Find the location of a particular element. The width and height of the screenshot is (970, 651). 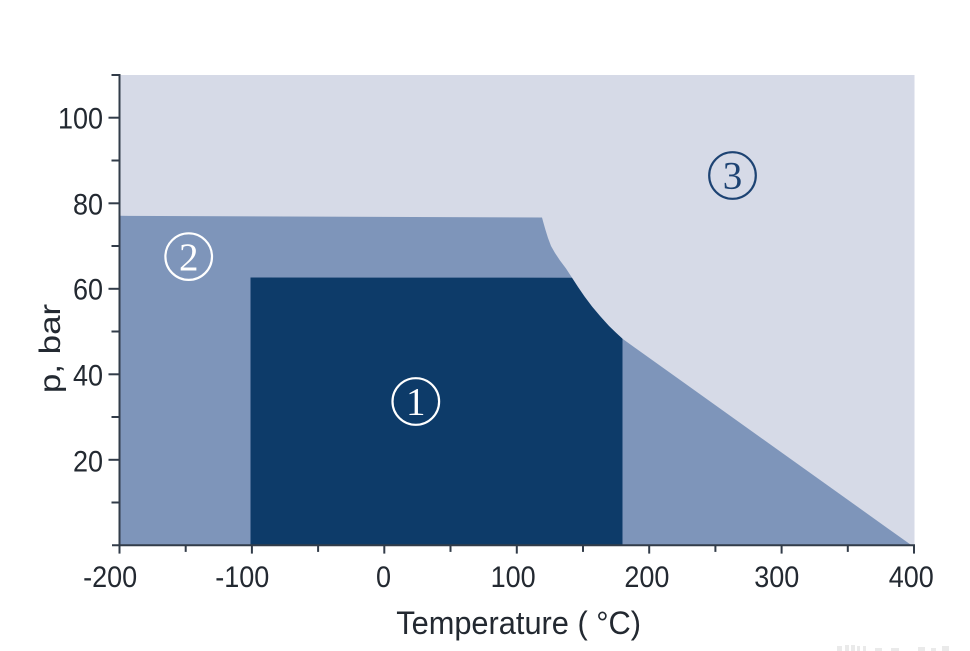

svg-text: 200 is located at coordinates (646, 578).